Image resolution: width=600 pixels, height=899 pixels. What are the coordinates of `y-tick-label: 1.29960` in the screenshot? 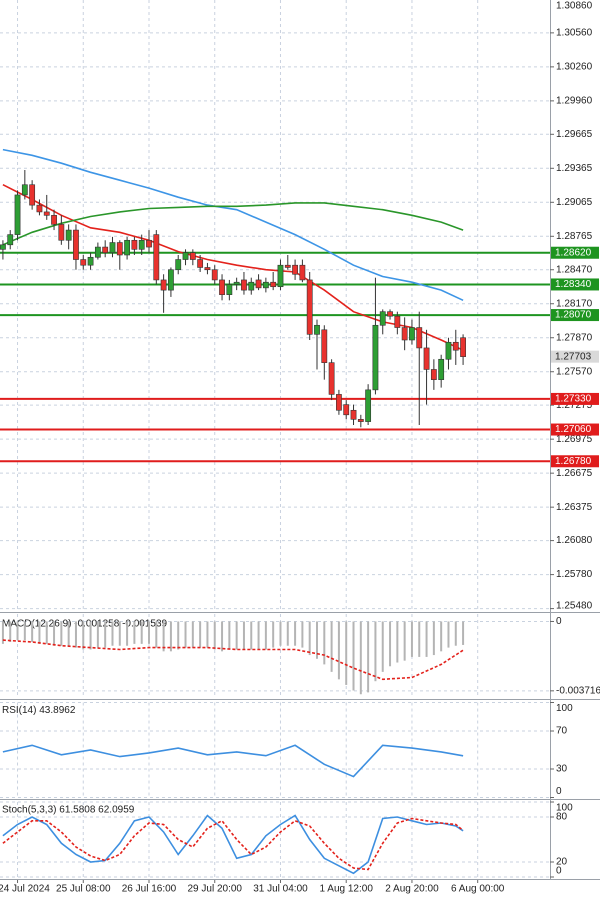 It's located at (574, 101).